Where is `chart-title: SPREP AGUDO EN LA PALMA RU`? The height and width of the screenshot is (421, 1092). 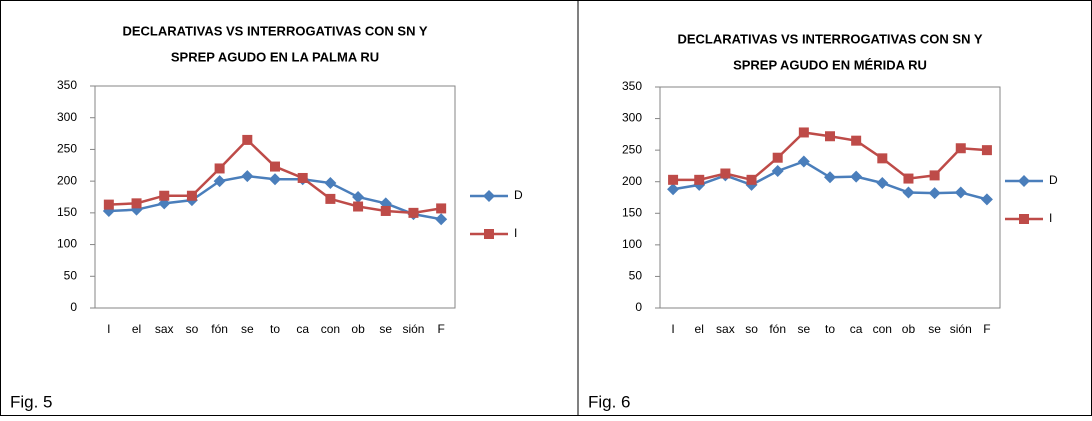
chart-title: SPREP AGUDO EN LA PALMA RU is located at coordinates (275, 56).